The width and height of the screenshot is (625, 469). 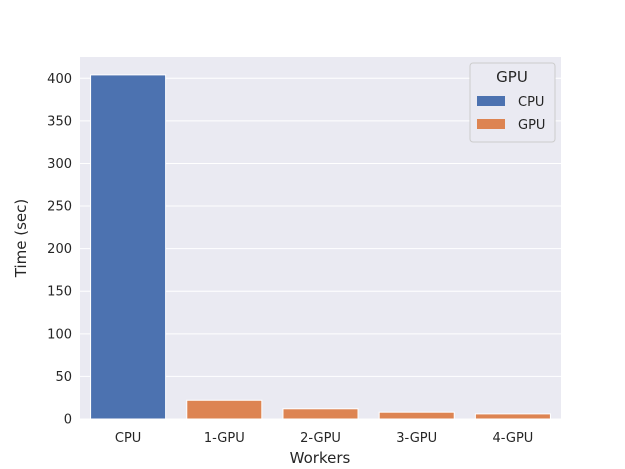 What do you see at coordinates (59, 292) in the screenshot?
I see `y-tick-label: 150` at bounding box center [59, 292].